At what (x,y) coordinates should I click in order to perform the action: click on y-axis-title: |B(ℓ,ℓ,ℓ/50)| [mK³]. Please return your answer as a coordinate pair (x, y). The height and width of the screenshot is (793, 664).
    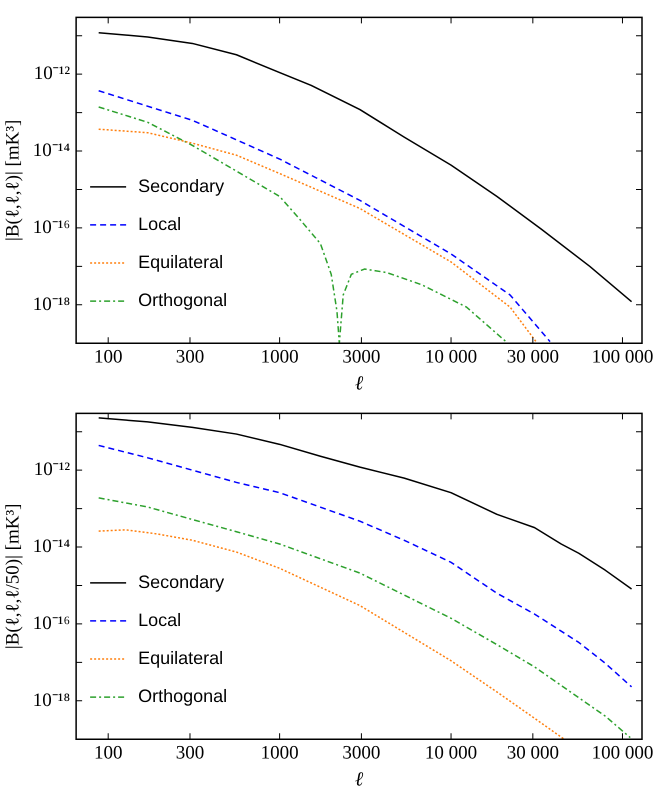
    Looking at the image, I should click on (13, 576).